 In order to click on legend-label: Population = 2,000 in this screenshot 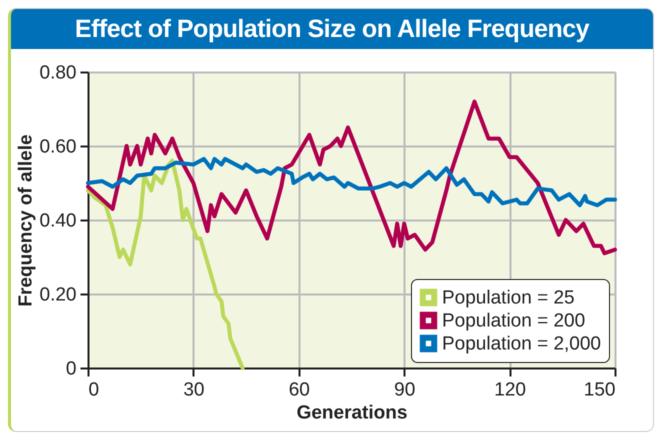, I will do `click(521, 344)`.